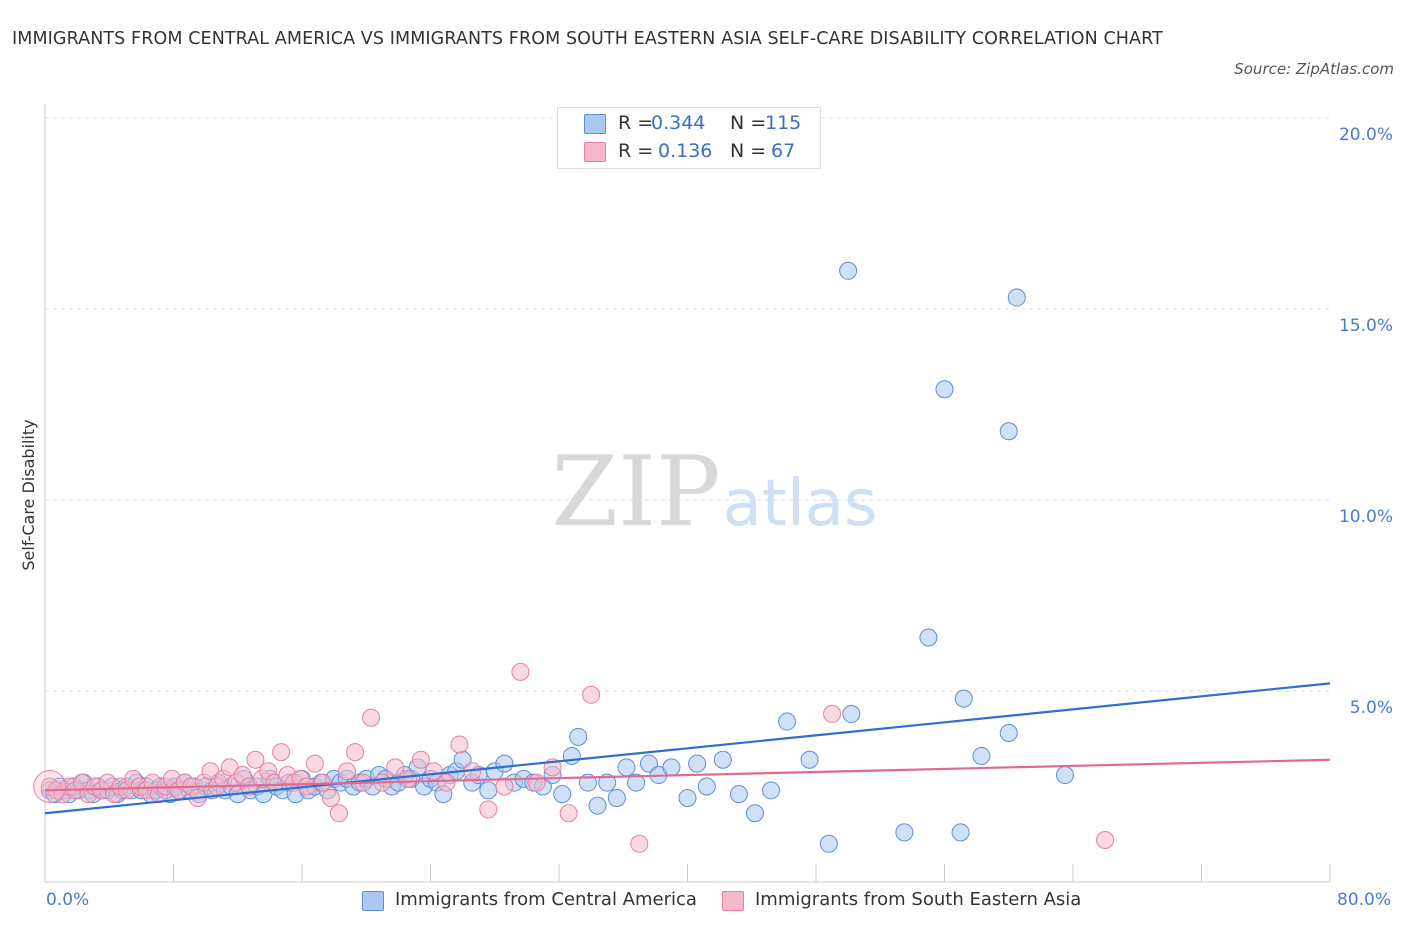 The width and height of the screenshot is (1406, 930). Describe the element at coordinates (68, 900) in the screenshot. I see `x-tick-label-min: 0.0%` at that location.